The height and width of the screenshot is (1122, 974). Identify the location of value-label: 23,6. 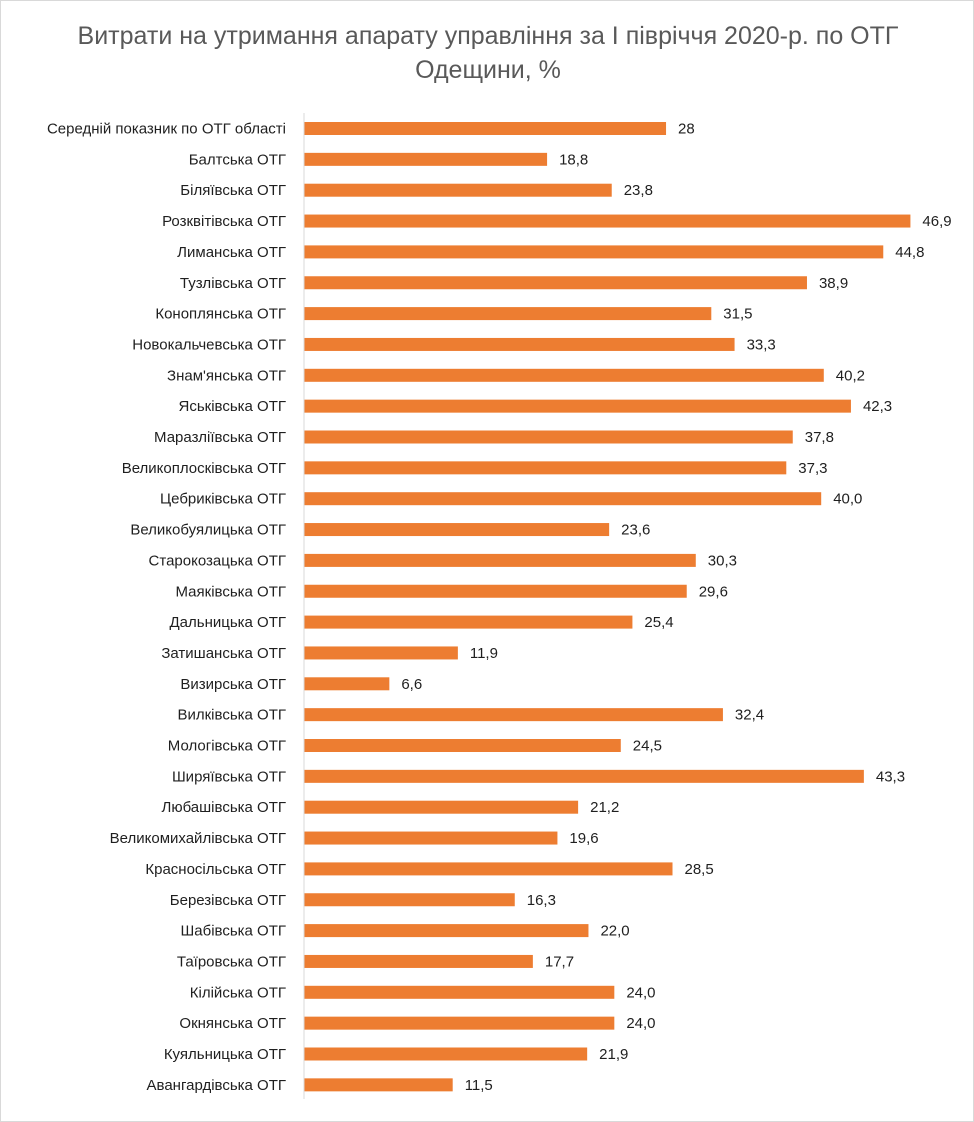
(635, 530).